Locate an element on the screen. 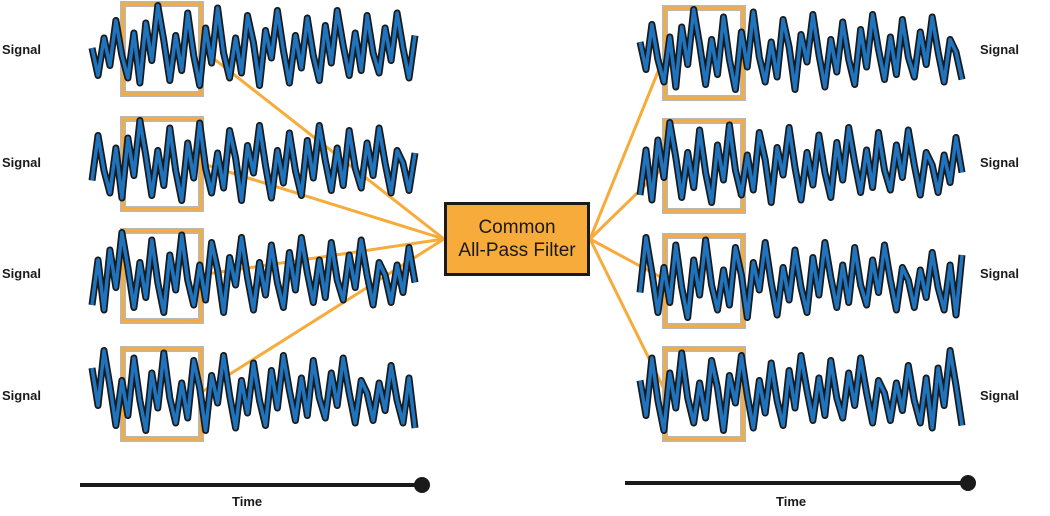  right-signal-label-3: Signal is located at coordinates (1000, 273).